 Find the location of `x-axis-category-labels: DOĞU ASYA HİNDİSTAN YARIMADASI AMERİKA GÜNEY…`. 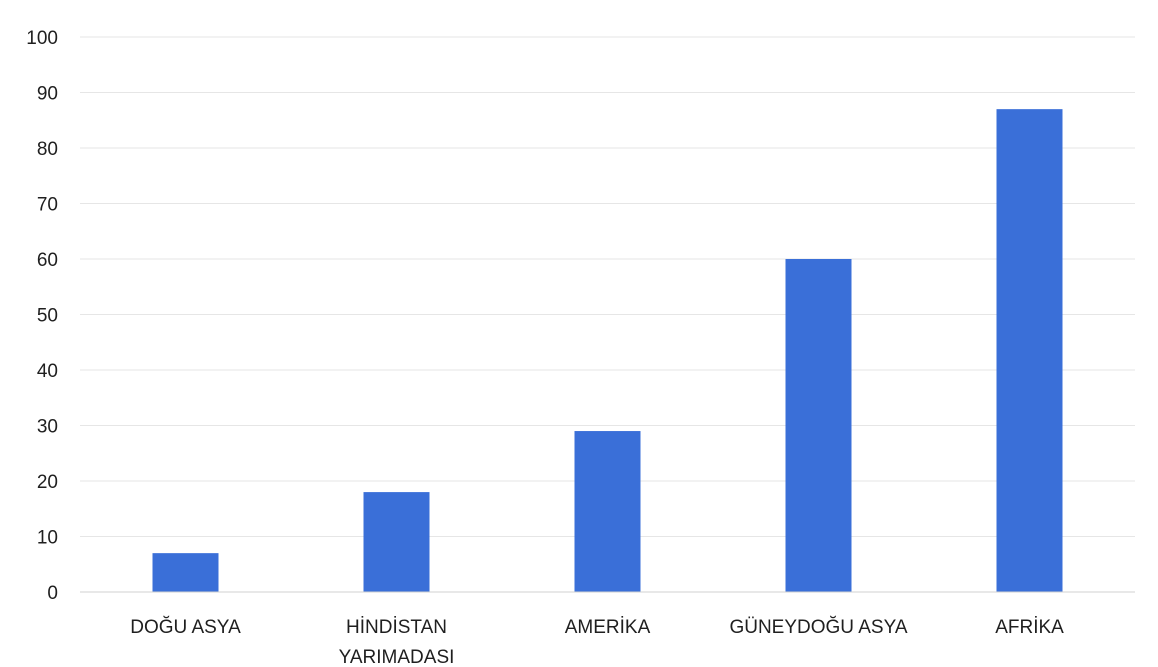

x-axis-category-labels: DOĞU ASYA HİNDİSTAN YARIMADASI AMERİKA GÜNEY… is located at coordinates (597, 641).